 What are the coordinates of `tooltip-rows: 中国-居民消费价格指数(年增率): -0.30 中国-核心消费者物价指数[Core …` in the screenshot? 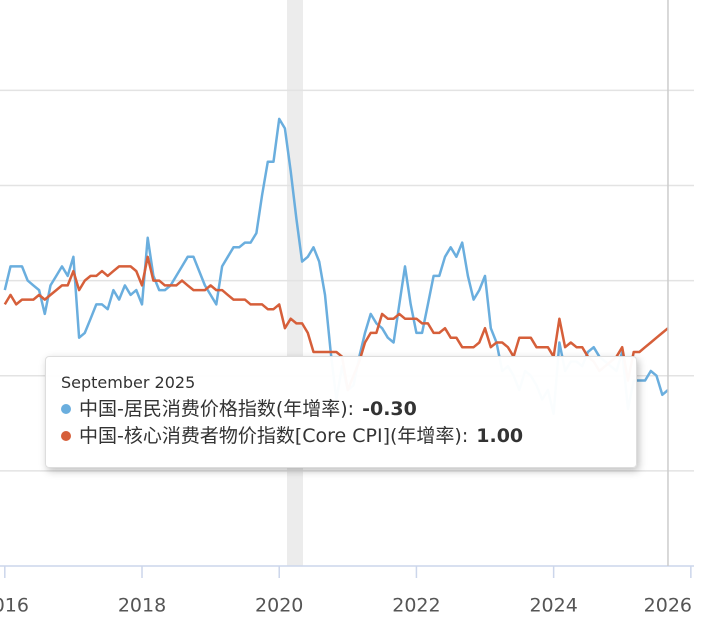 It's located at (348, 423).